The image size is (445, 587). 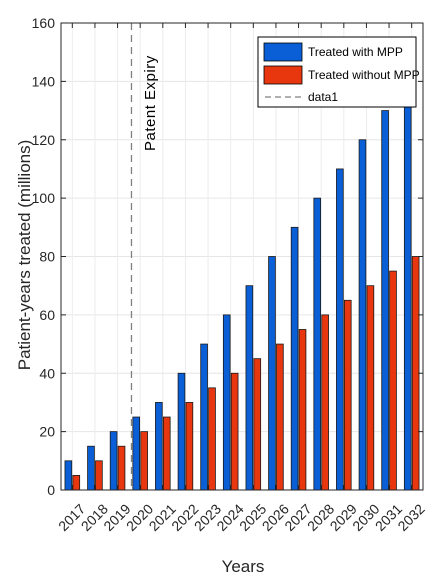 What do you see at coordinates (47, 432) in the screenshot?
I see `y-tick-label: 20` at bounding box center [47, 432].